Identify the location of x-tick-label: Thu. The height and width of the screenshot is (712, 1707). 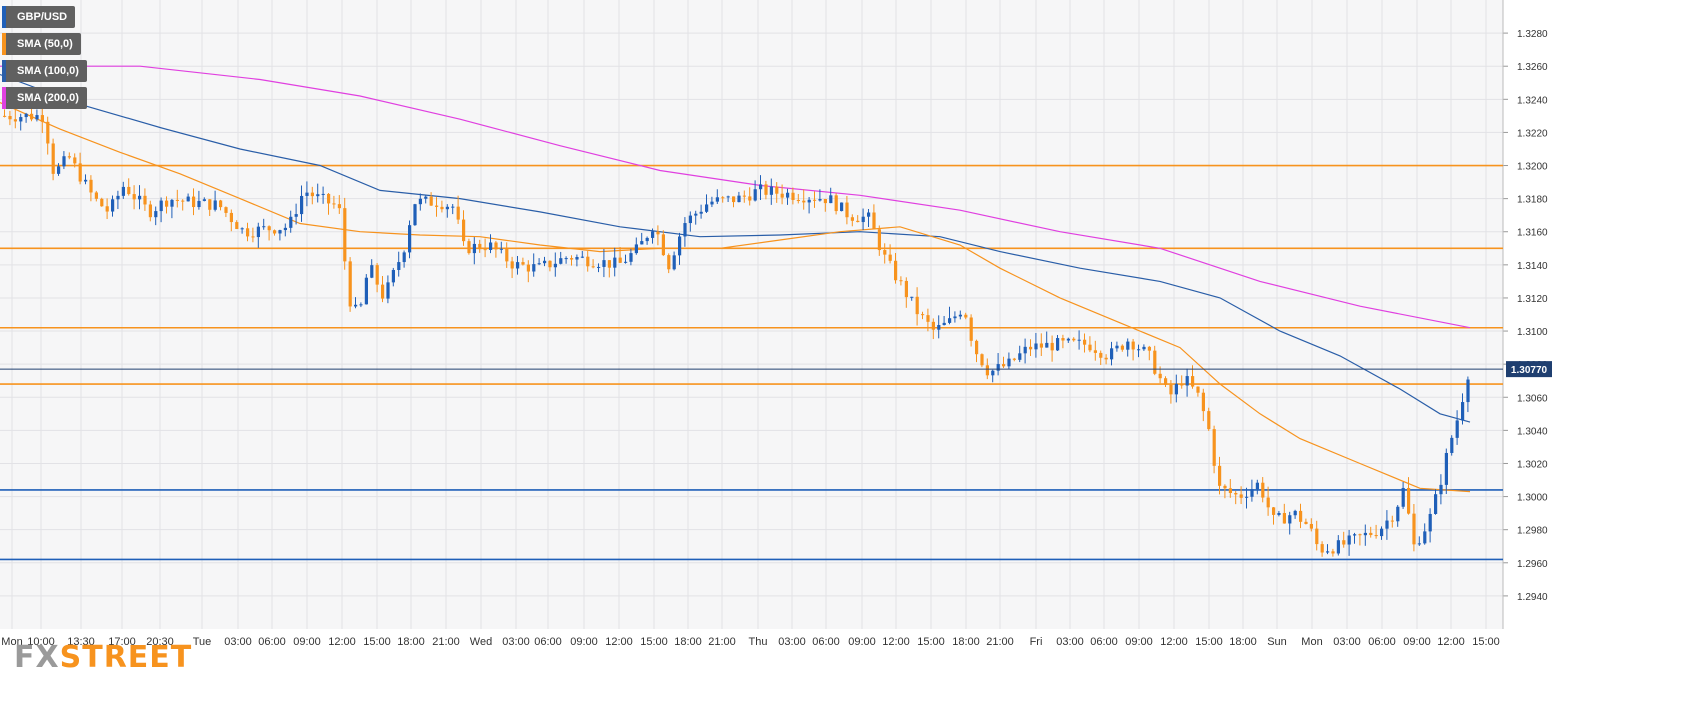
(758, 642).